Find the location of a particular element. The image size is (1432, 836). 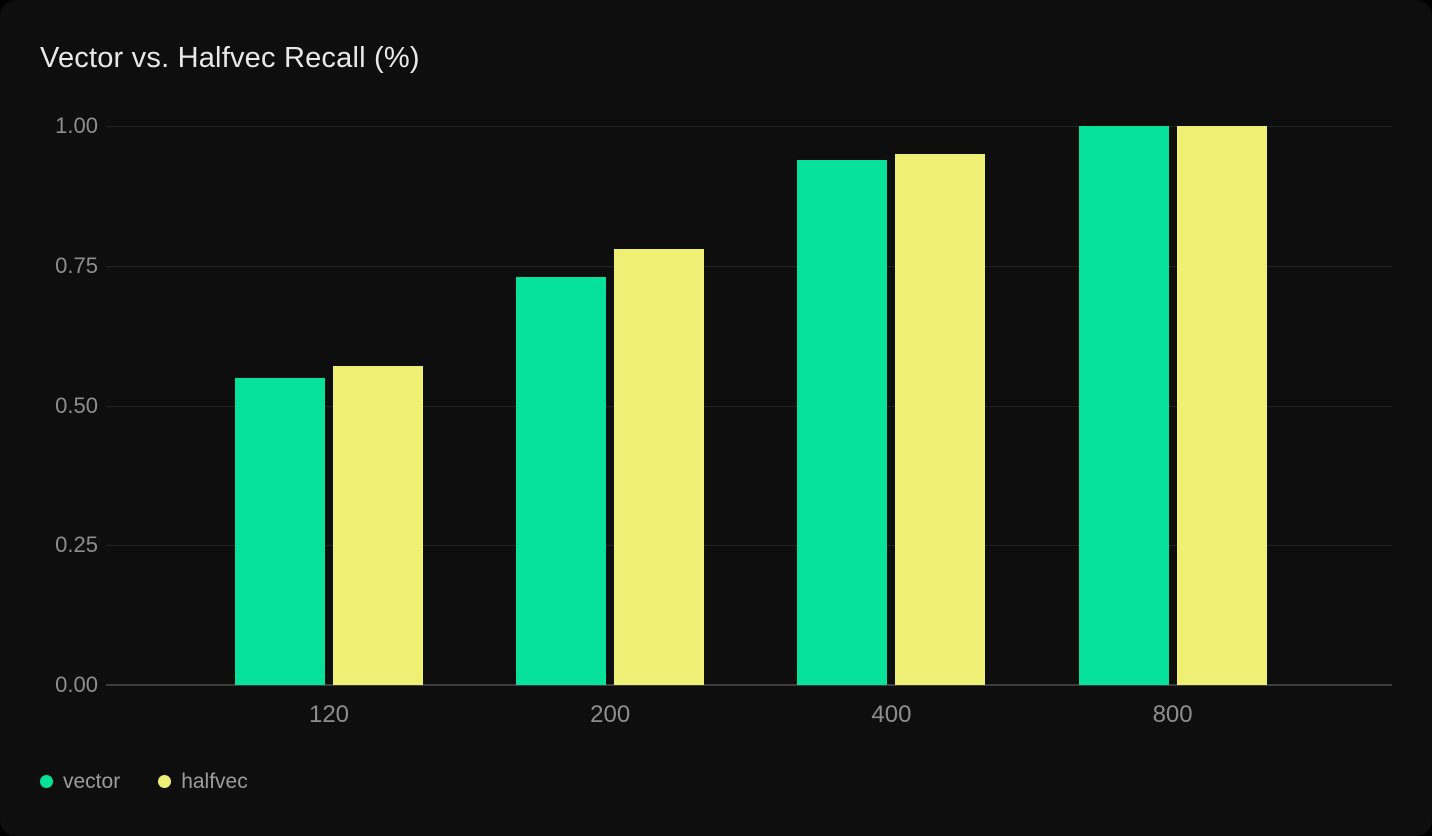

chart-title: Vector vs. Halfvec Recall (%) is located at coordinates (230, 58).